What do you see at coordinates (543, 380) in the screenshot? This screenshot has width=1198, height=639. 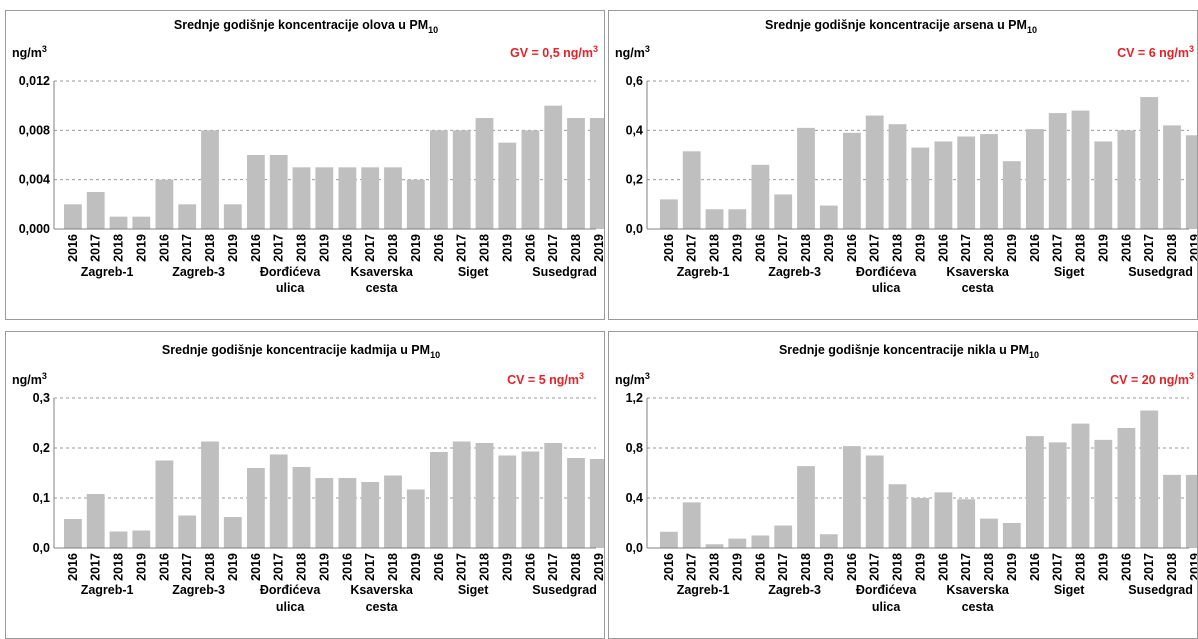 I see `limit-value-text: CV = 5 ng/m` at bounding box center [543, 380].